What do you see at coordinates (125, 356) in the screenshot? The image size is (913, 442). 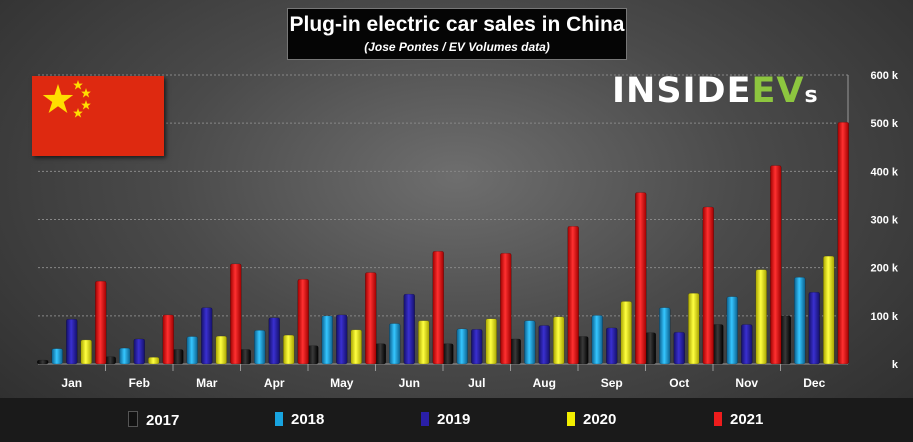 I see `bar-2018-feb` at bounding box center [125, 356].